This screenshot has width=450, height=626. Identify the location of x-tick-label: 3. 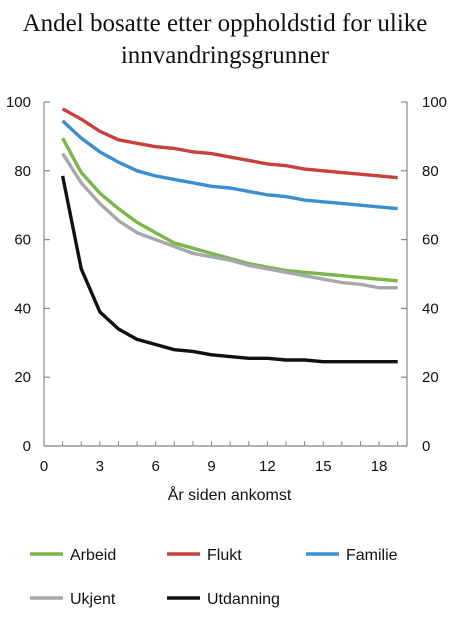
(100, 466).